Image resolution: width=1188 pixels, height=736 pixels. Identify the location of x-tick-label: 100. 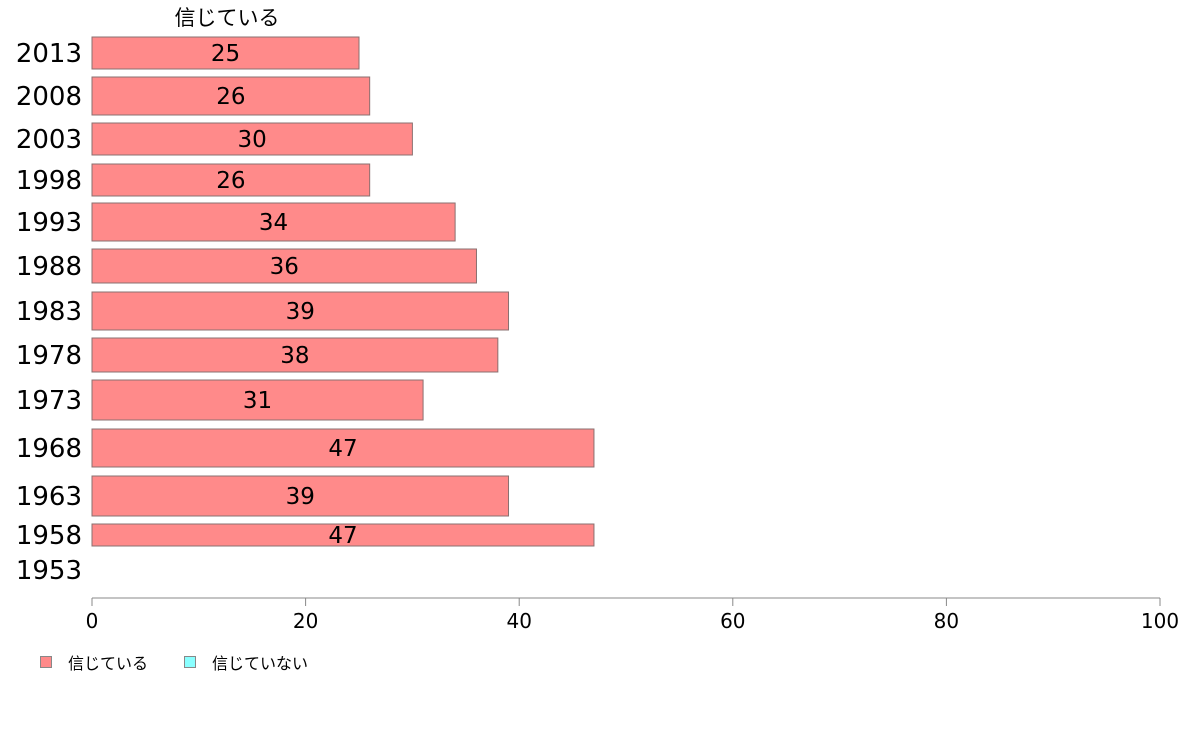
(1160, 621).